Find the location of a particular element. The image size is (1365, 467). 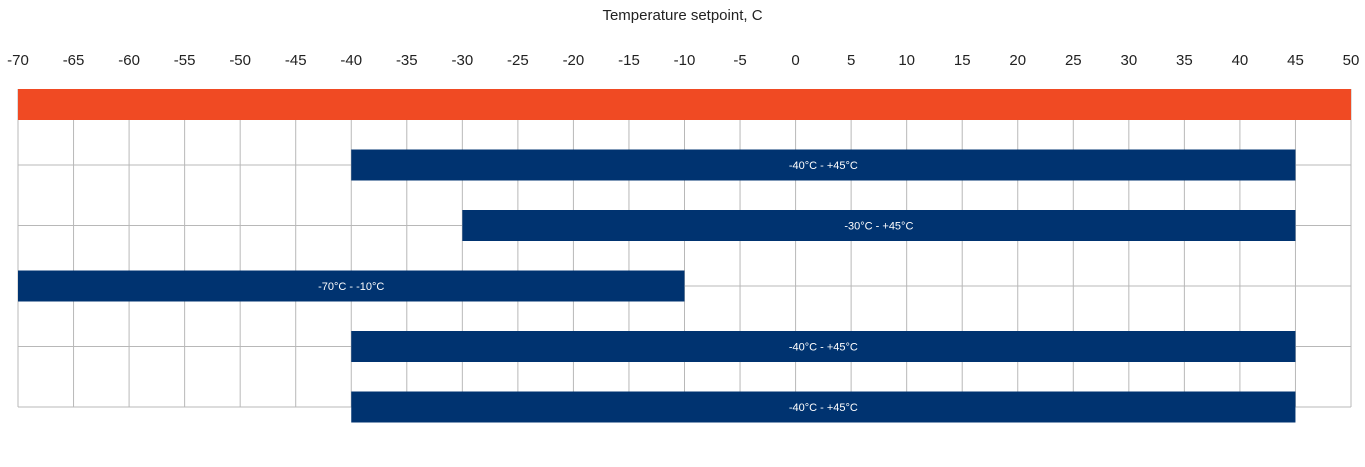

bar-data-label: -70°C - -10°C is located at coordinates (351, 287).